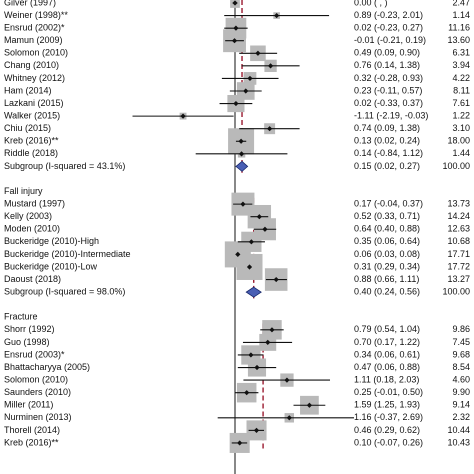 This screenshot has width=474, height=474. What do you see at coordinates (461, 65) in the screenshot?
I see `weight-text: 3.94` at bounding box center [461, 65].